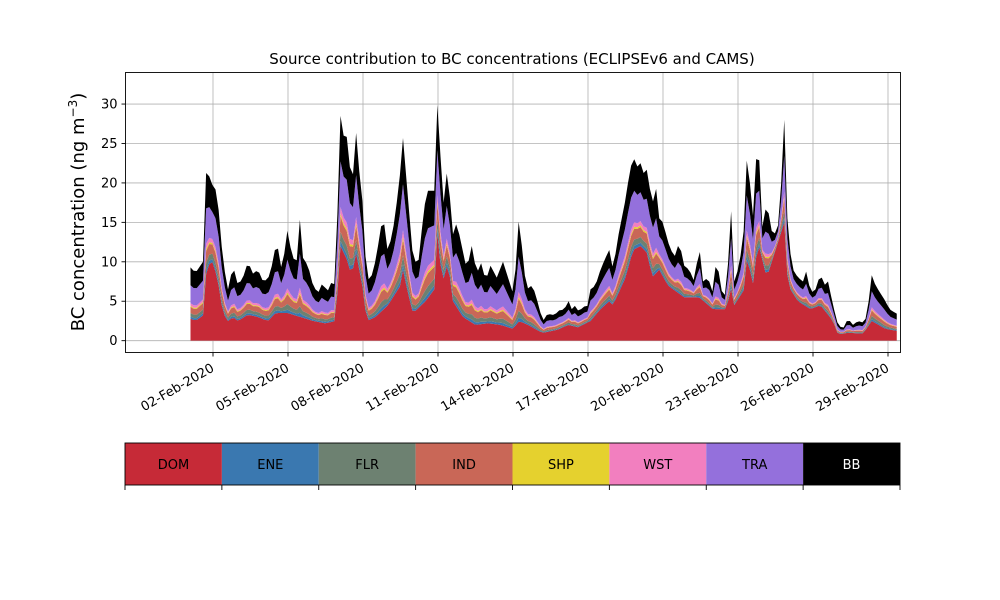 The width and height of the screenshot is (1000, 600). Describe the element at coordinates (477, 388) in the screenshot. I see `x-tick-label: 14-Feb-2020` at that location.